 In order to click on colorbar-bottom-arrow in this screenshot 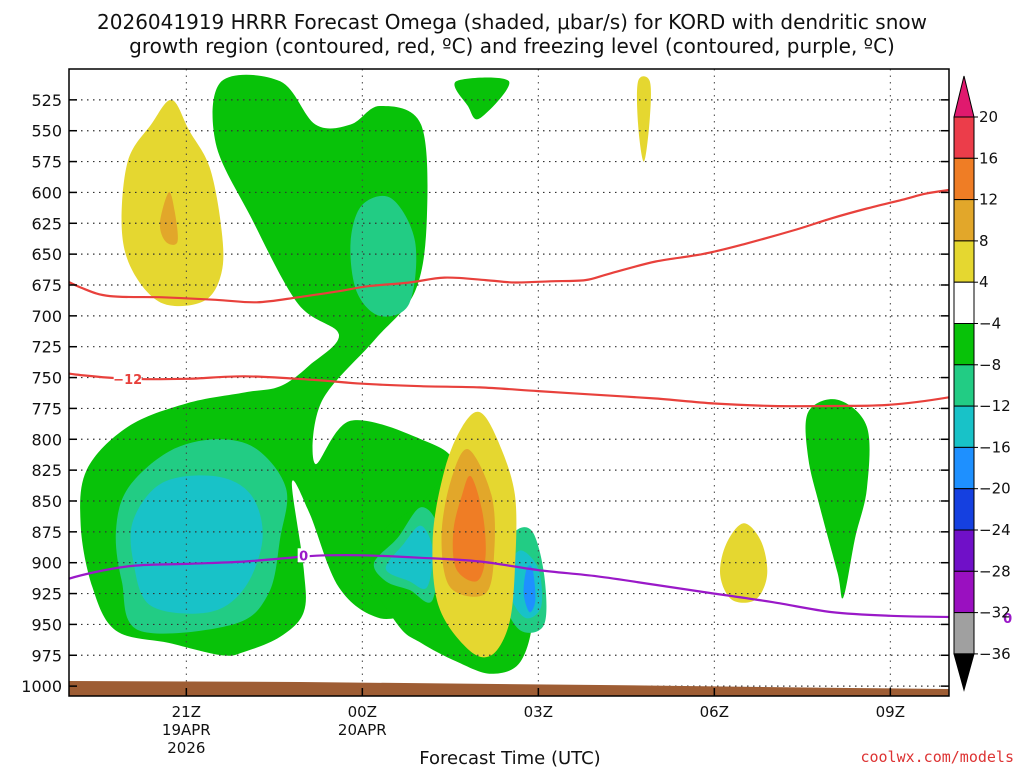, I will do `click(964, 672)`.